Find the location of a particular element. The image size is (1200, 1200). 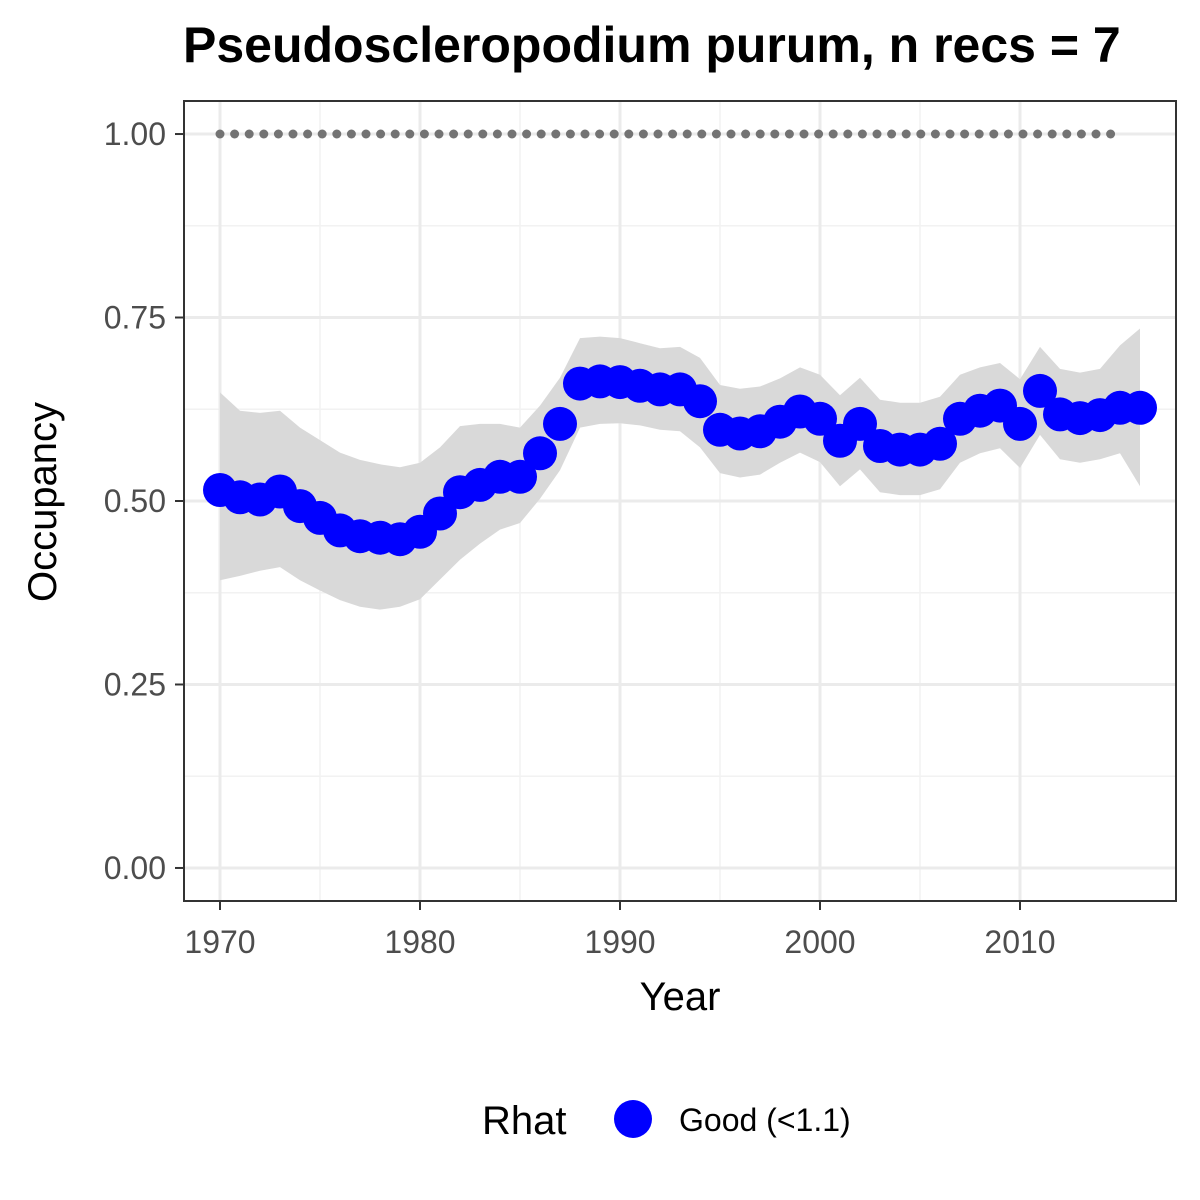

y-tick-label: 0.25 is located at coordinates (135, 684).